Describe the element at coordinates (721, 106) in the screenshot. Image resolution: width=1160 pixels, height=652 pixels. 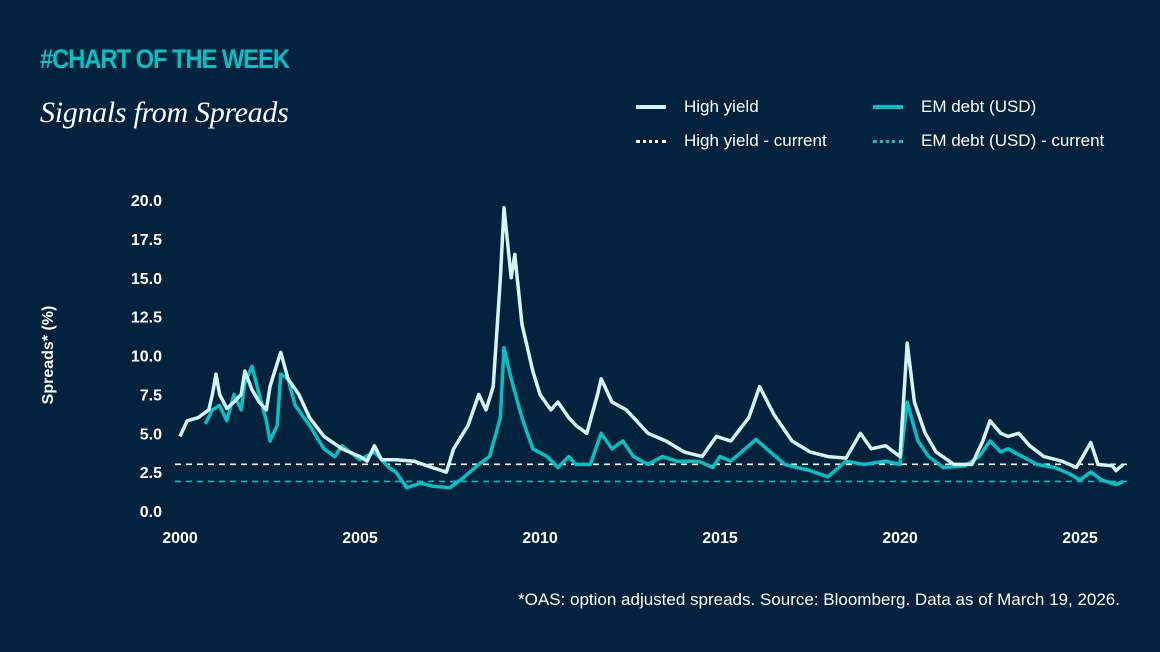
I see `legend-label: High yield` at that location.